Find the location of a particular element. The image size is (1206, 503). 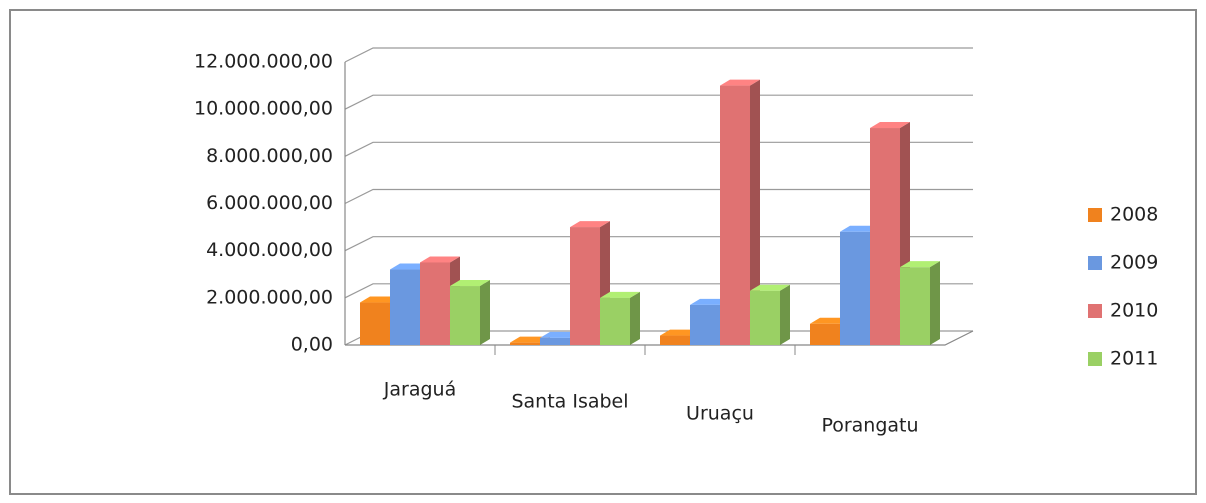

legend-label: 2009 is located at coordinates (1134, 263).